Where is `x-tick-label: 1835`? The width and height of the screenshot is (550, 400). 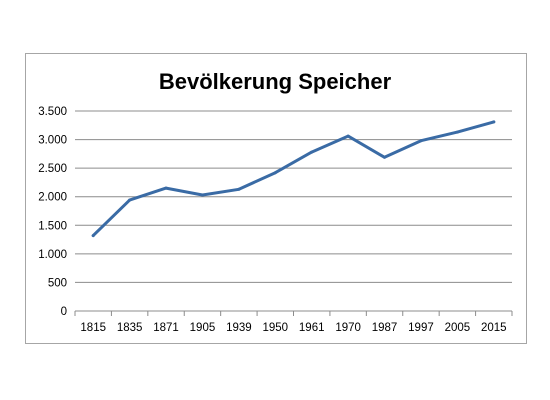 x-tick-label: 1835 is located at coordinates (130, 328).